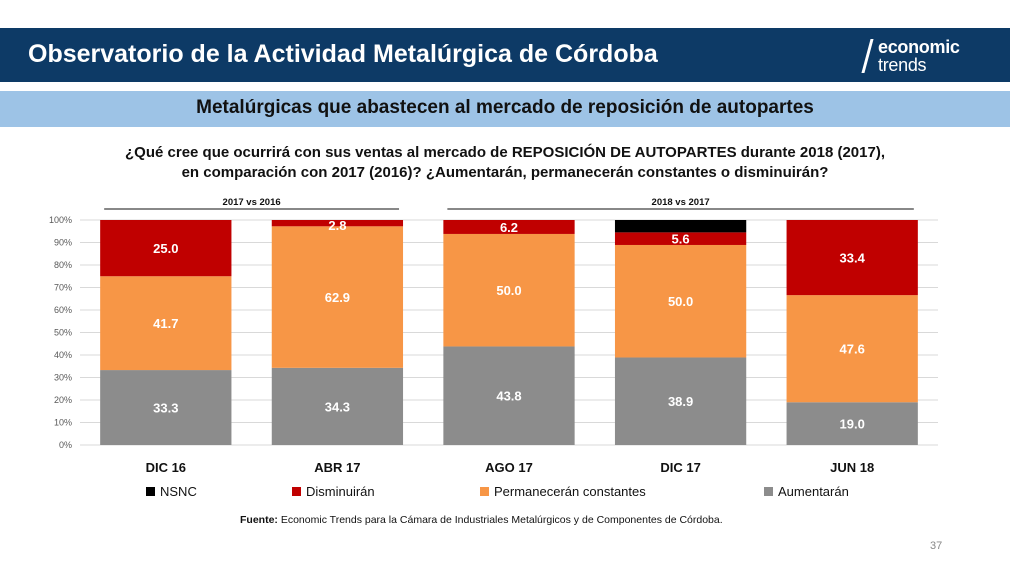  I want to click on legend-label: Disminuirán, so click(340, 491).